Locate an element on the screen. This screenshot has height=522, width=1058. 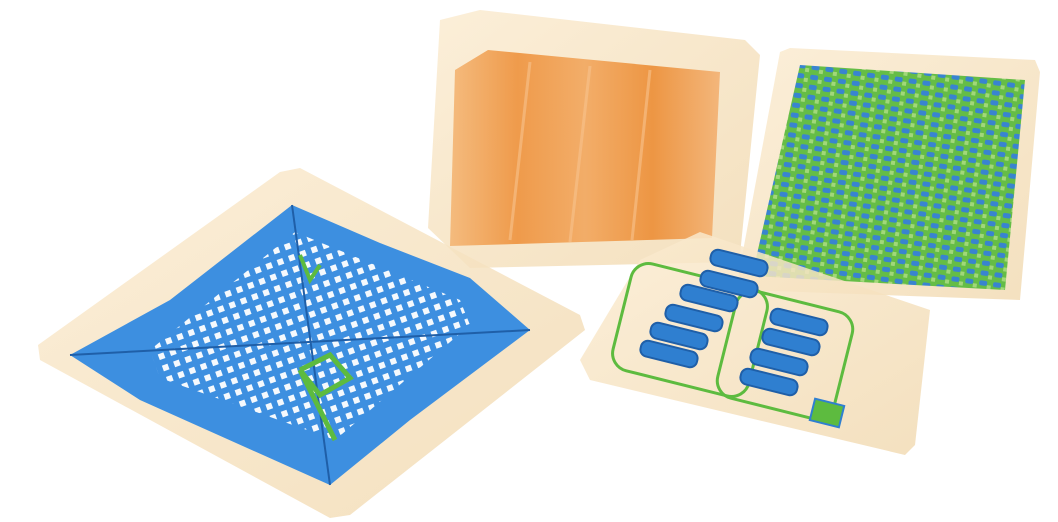
orange-box-streaks is located at coordinates (580, 152).